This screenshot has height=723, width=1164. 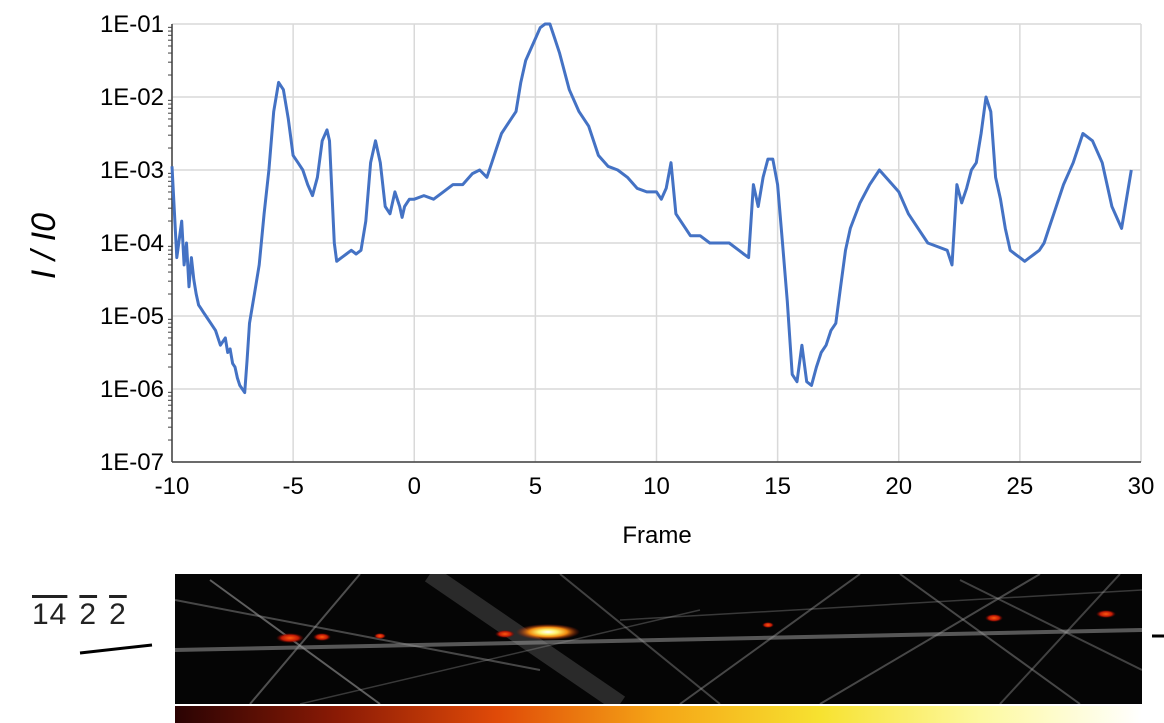 I want to click on diffraction-spots, so click(x=696, y=626).